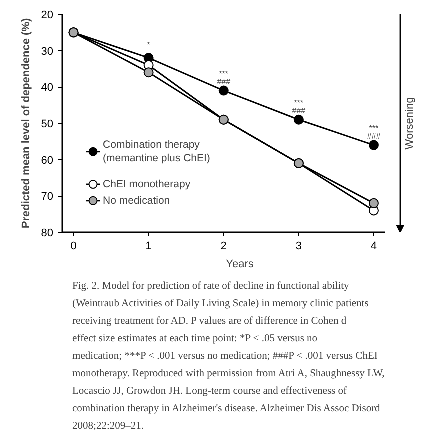 This screenshot has width=425, height=439. Describe the element at coordinates (47, 52) in the screenshot. I see `y-tick-label: 30` at that location.